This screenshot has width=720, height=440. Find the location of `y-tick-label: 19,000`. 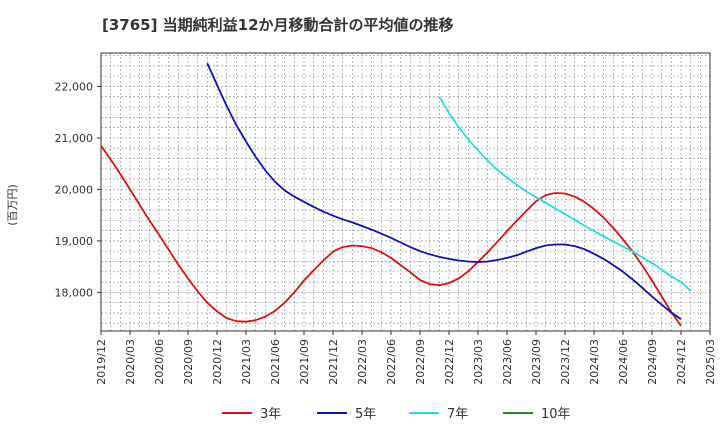

y-tick-label: 19,000 is located at coordinates (74, 241).